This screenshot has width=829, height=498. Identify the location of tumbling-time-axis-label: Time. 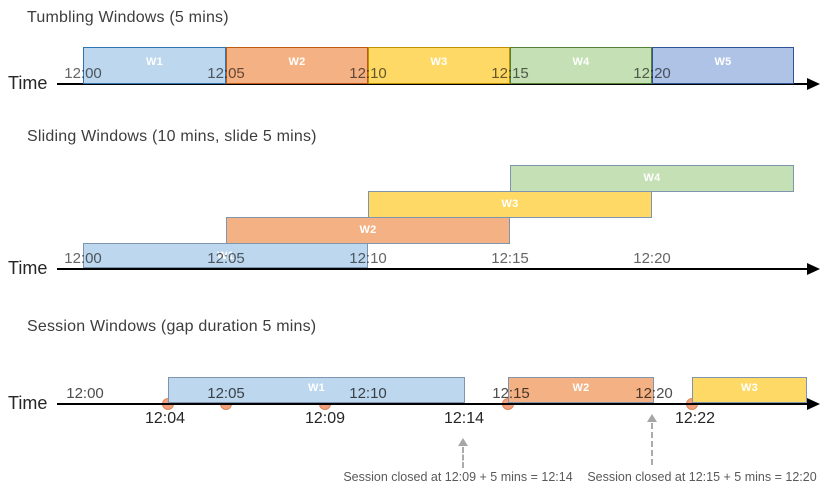
(28, 83).